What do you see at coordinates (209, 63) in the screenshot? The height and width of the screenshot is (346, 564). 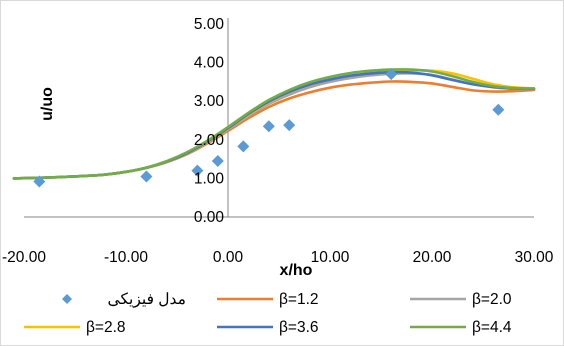 I see `y-tick-label: 4.00` at bounding box center [209, 63].